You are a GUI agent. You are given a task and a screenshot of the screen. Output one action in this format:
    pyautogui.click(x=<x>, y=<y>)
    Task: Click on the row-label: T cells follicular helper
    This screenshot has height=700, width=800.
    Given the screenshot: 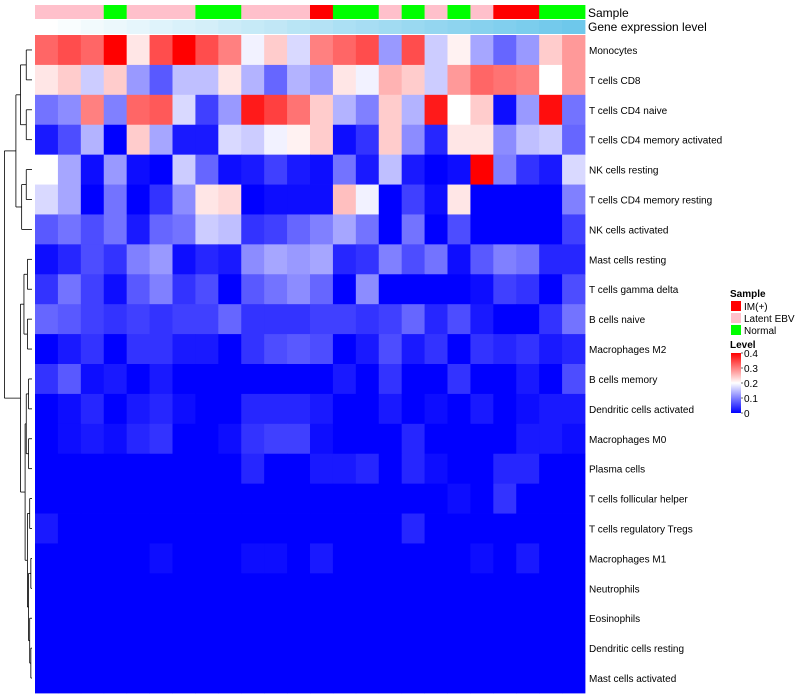 What is the action you would take?
    pyautogui.click(x=638, y=500)
    